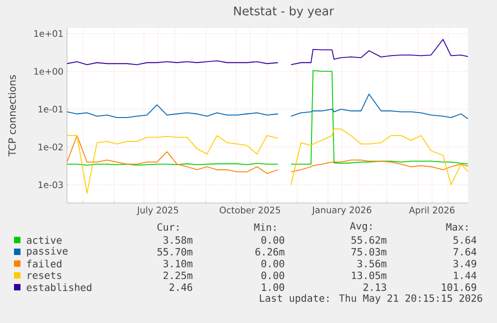 The width and height of the screenshot is (497, 323). What do you see at coordinates (177, 264) in the screenshot?
I see `text: 3.10m` at bounding box center [177, 264].